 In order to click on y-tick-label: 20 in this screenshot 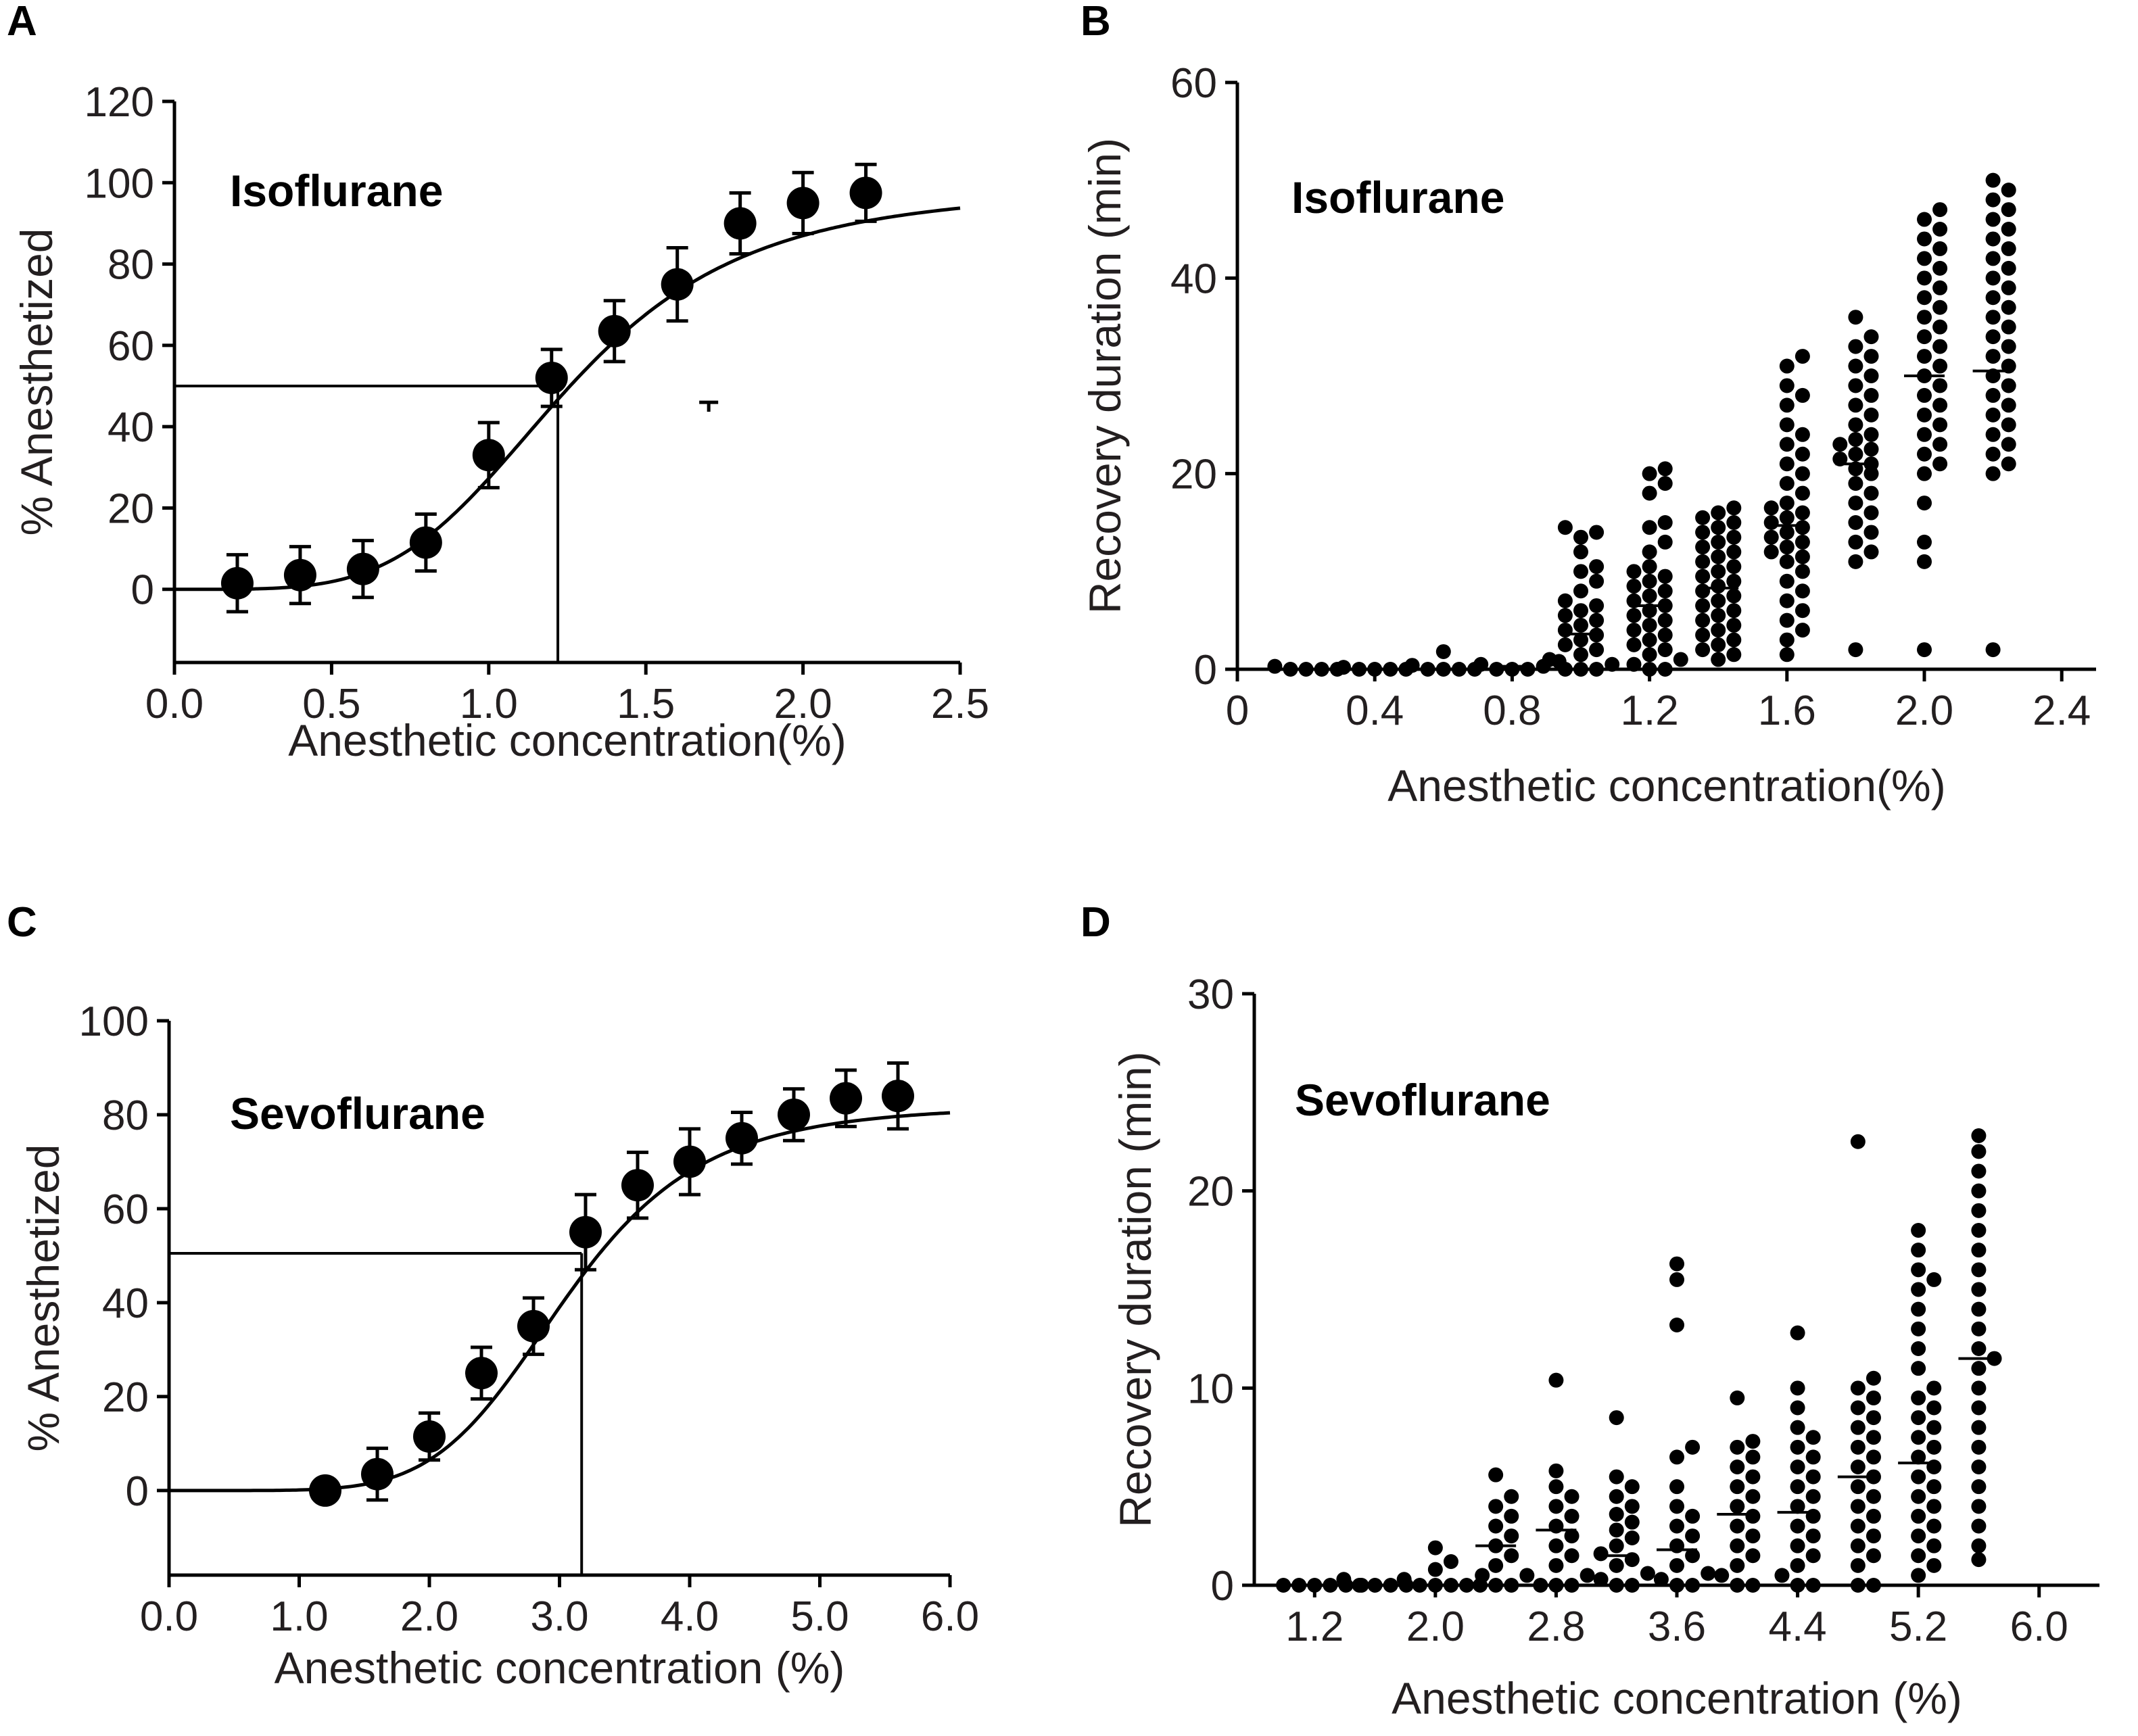, I will do `click(1210, 1192)`.